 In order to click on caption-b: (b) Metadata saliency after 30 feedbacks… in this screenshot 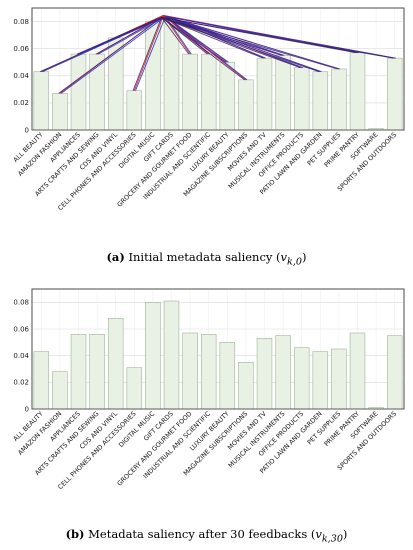, I will do `click(206, 536)`.